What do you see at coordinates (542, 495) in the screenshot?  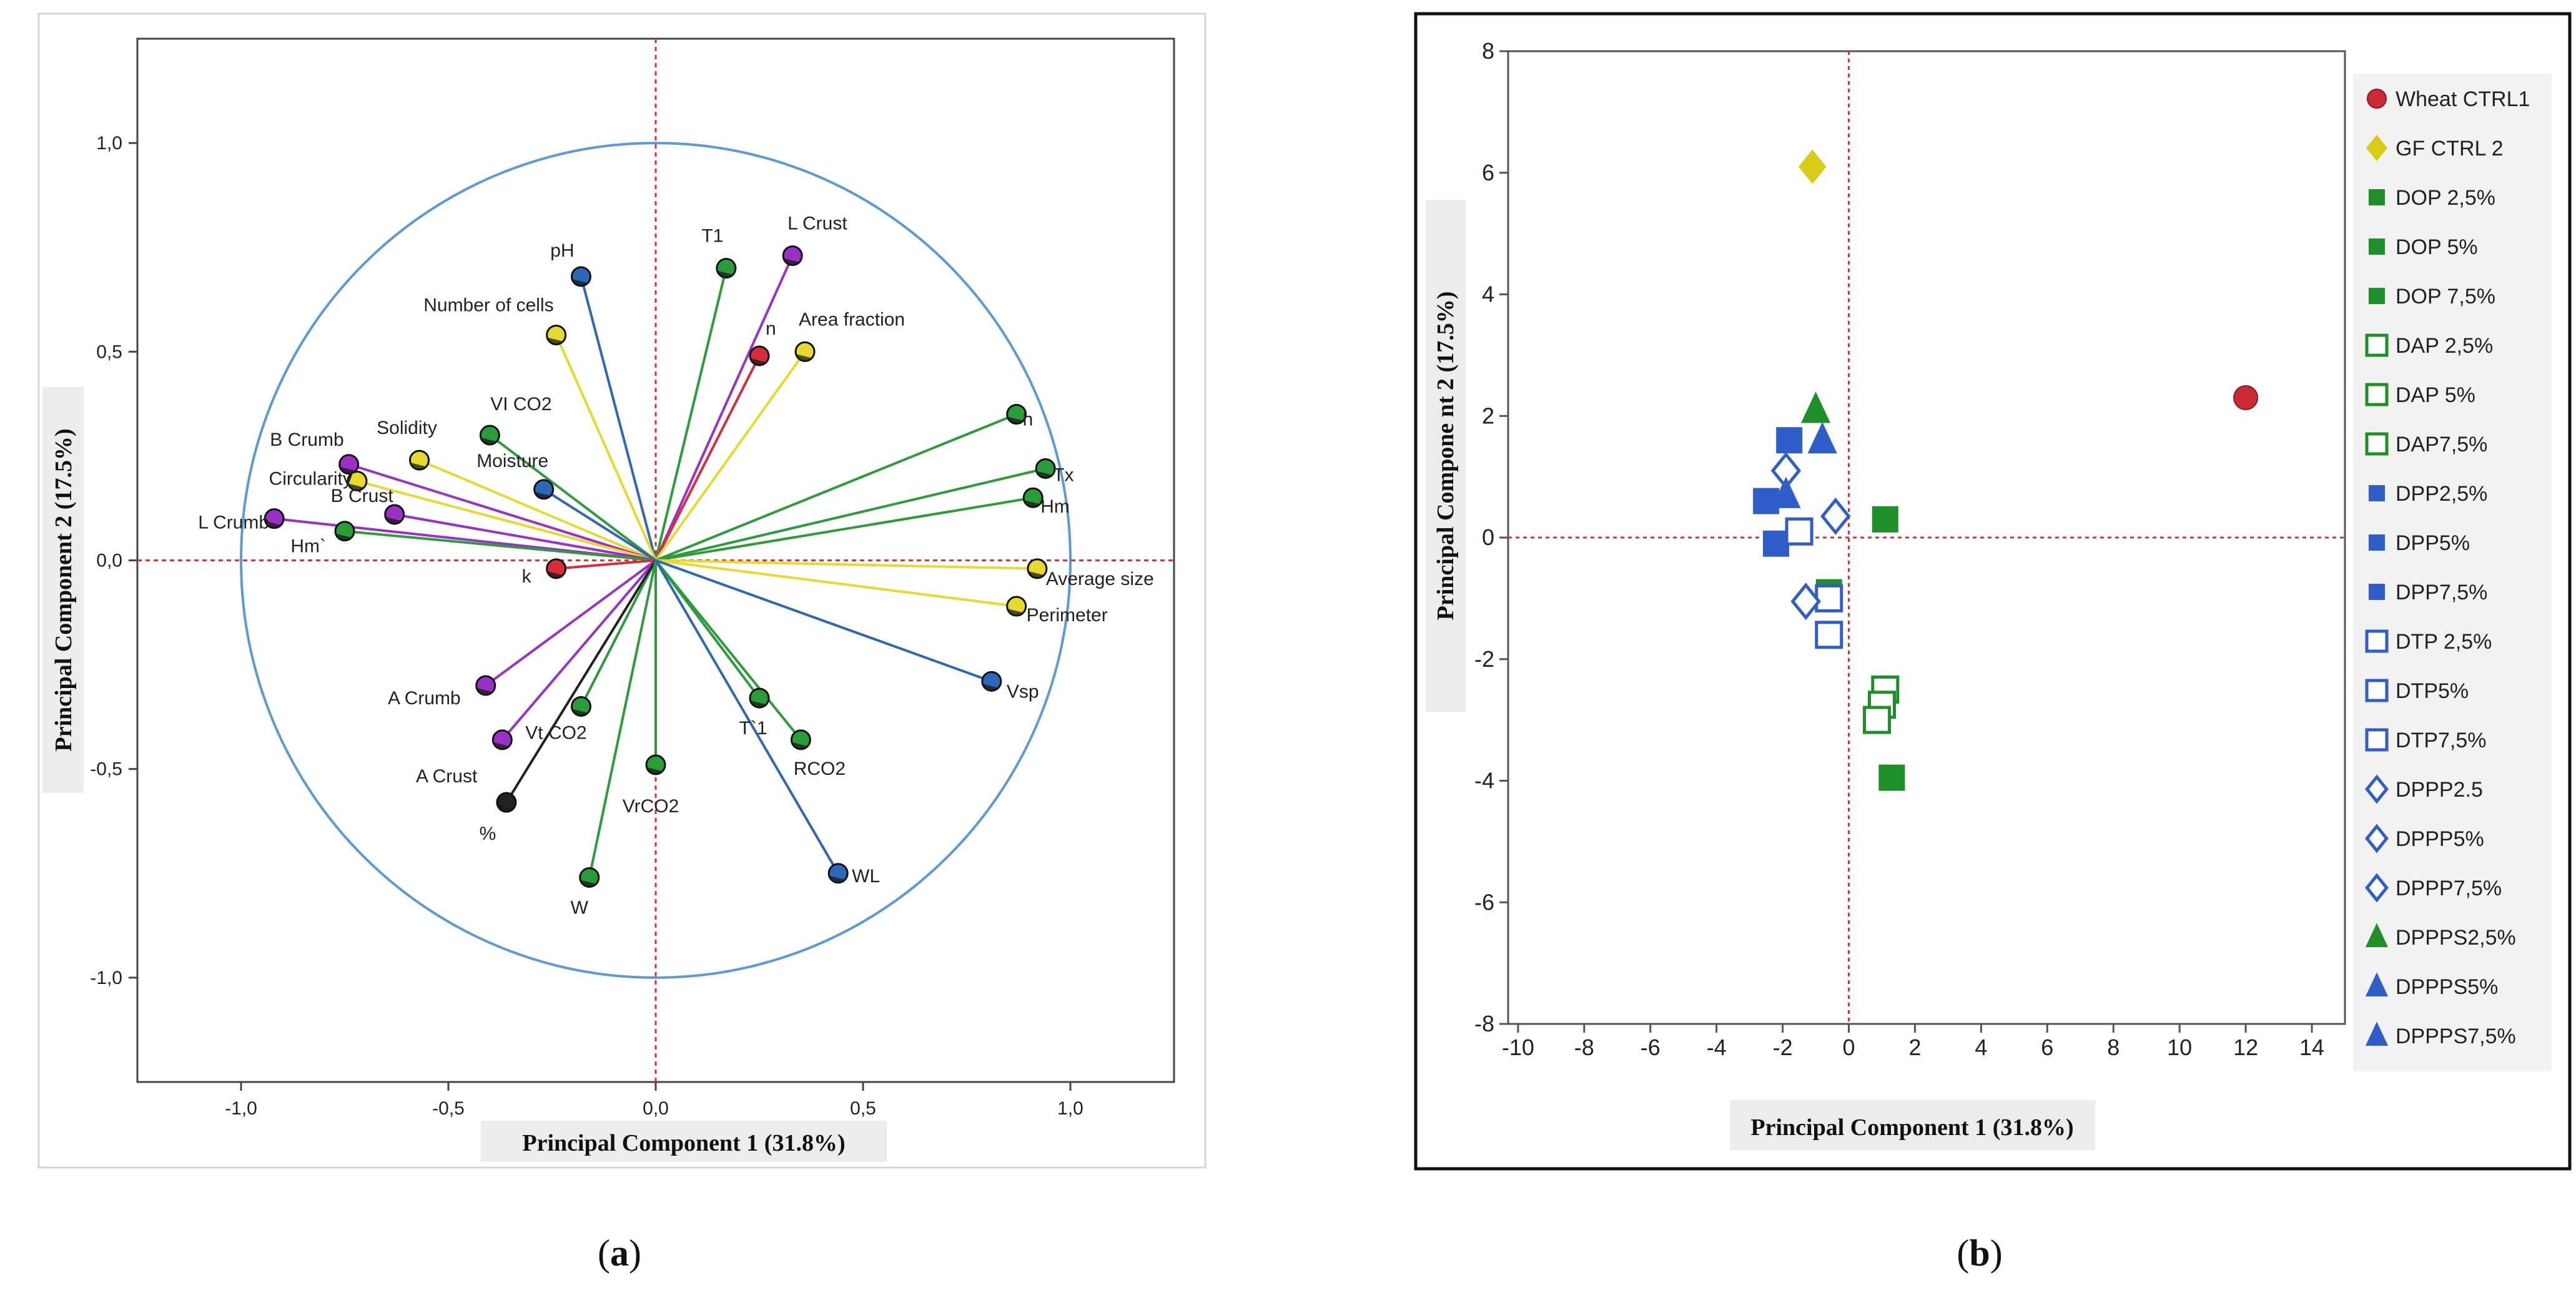 I see `loading-point-shade-moisture` at bounding box center [542, 495].